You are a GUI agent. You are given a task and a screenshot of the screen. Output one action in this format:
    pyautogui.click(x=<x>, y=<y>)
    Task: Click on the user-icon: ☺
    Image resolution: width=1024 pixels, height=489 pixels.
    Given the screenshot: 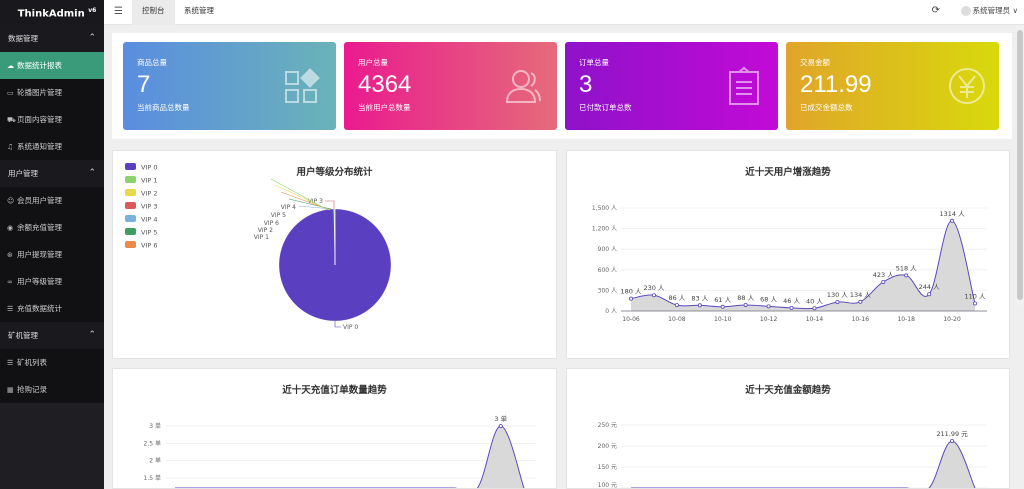 What is the action you would take?
    pyautogui.click(x=11, y=201)
    